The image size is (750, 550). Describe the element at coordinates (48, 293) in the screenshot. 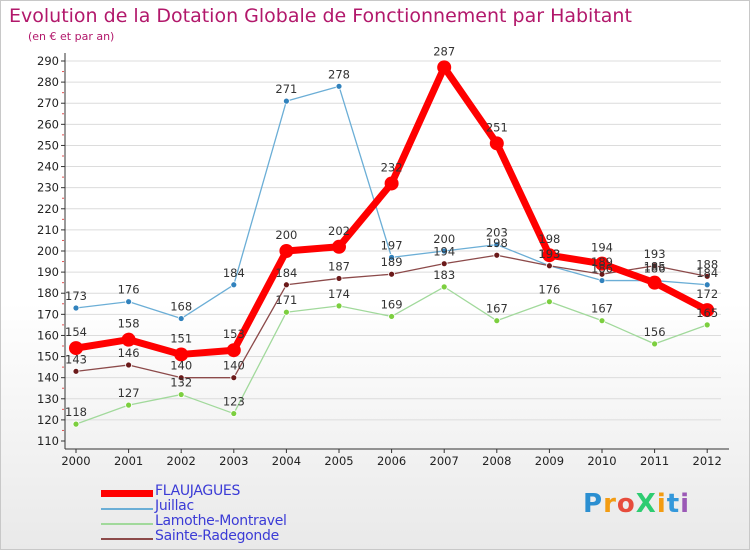

I see `y-tick-label: 180` at that location.